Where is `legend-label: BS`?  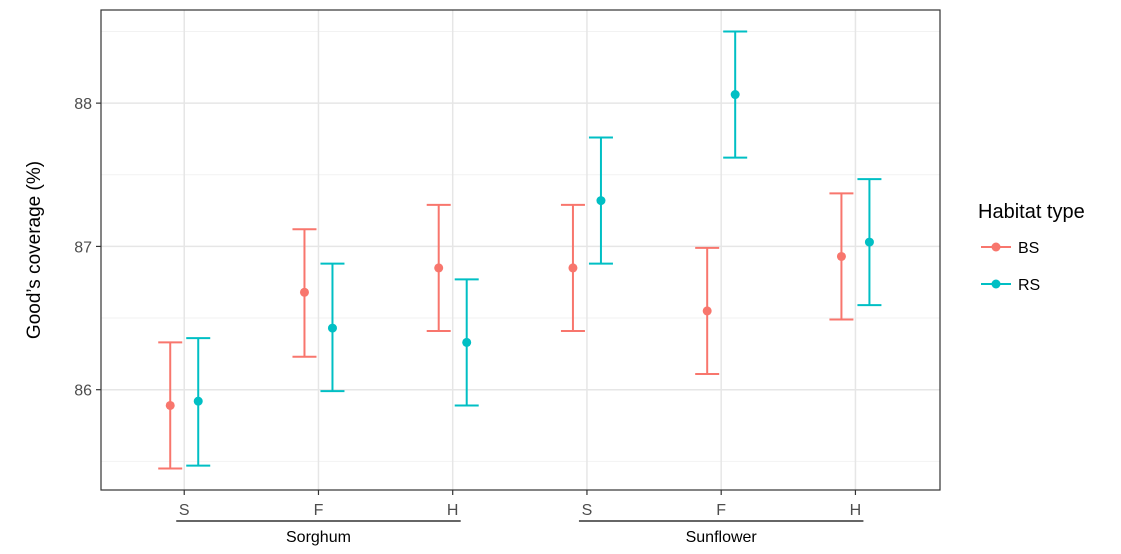 legend-label: BS is located at coordinates (1028, 248).